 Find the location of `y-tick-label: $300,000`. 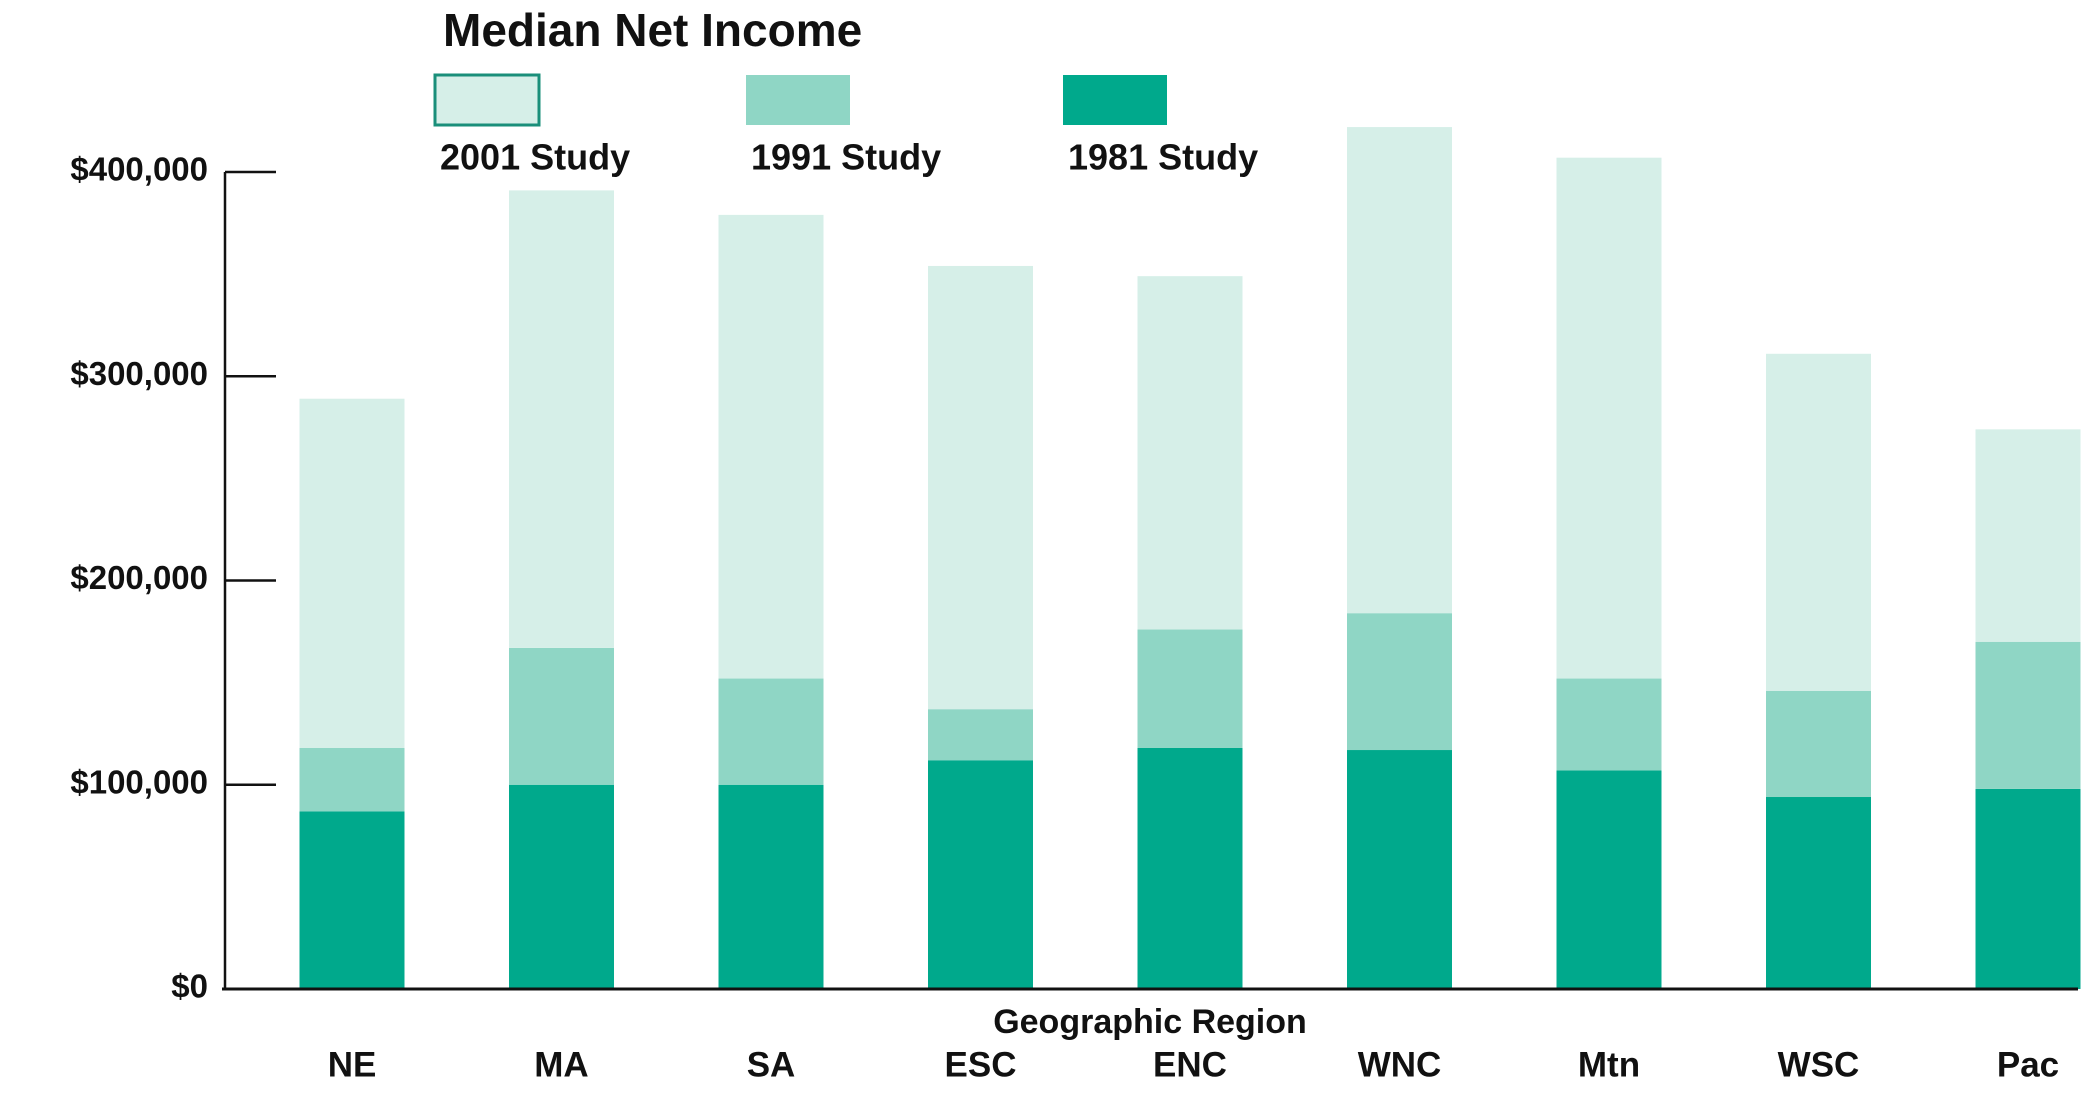

y-tick-label: $300,000 is located at coordinates (139, 373).